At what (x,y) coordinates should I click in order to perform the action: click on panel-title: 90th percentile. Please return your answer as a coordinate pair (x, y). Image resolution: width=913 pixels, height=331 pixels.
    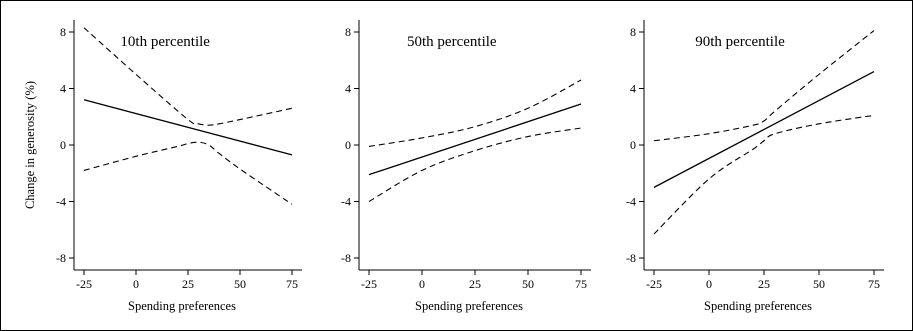
    Looking at the image, I should click on (740, 42).